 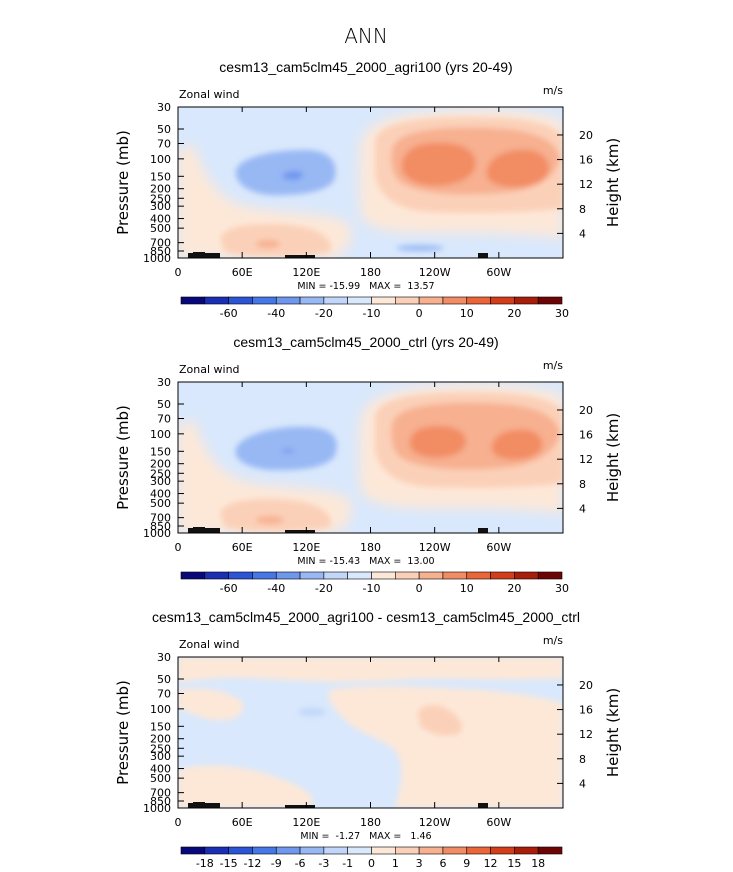 I want to click on colorbar-label: 3, so click(x=419, y=863).